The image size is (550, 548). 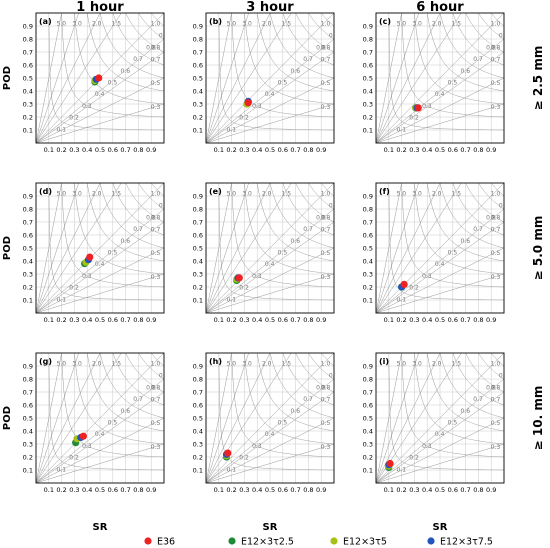 I want to click on csi-contour-label: 0.6, so click(x=125, y=241).